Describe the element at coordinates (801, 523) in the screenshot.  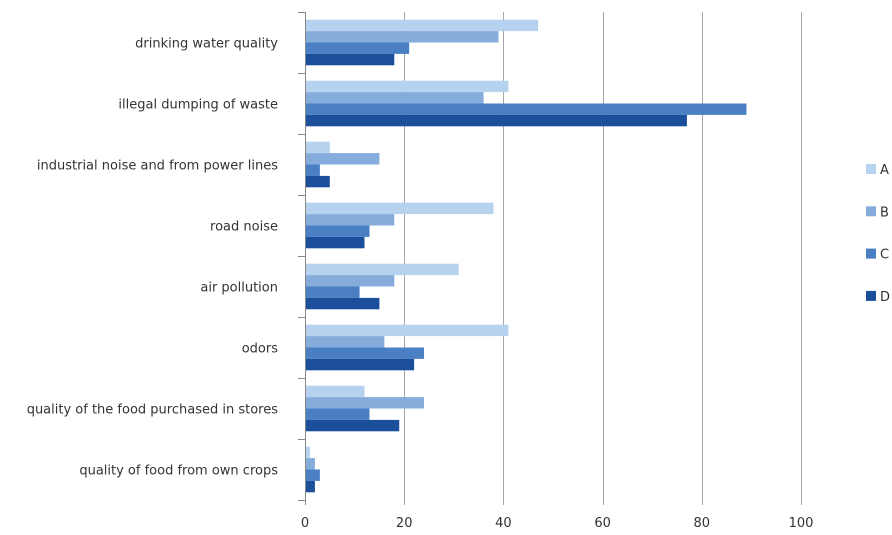
I see `x-tick-label: 100` at that location.